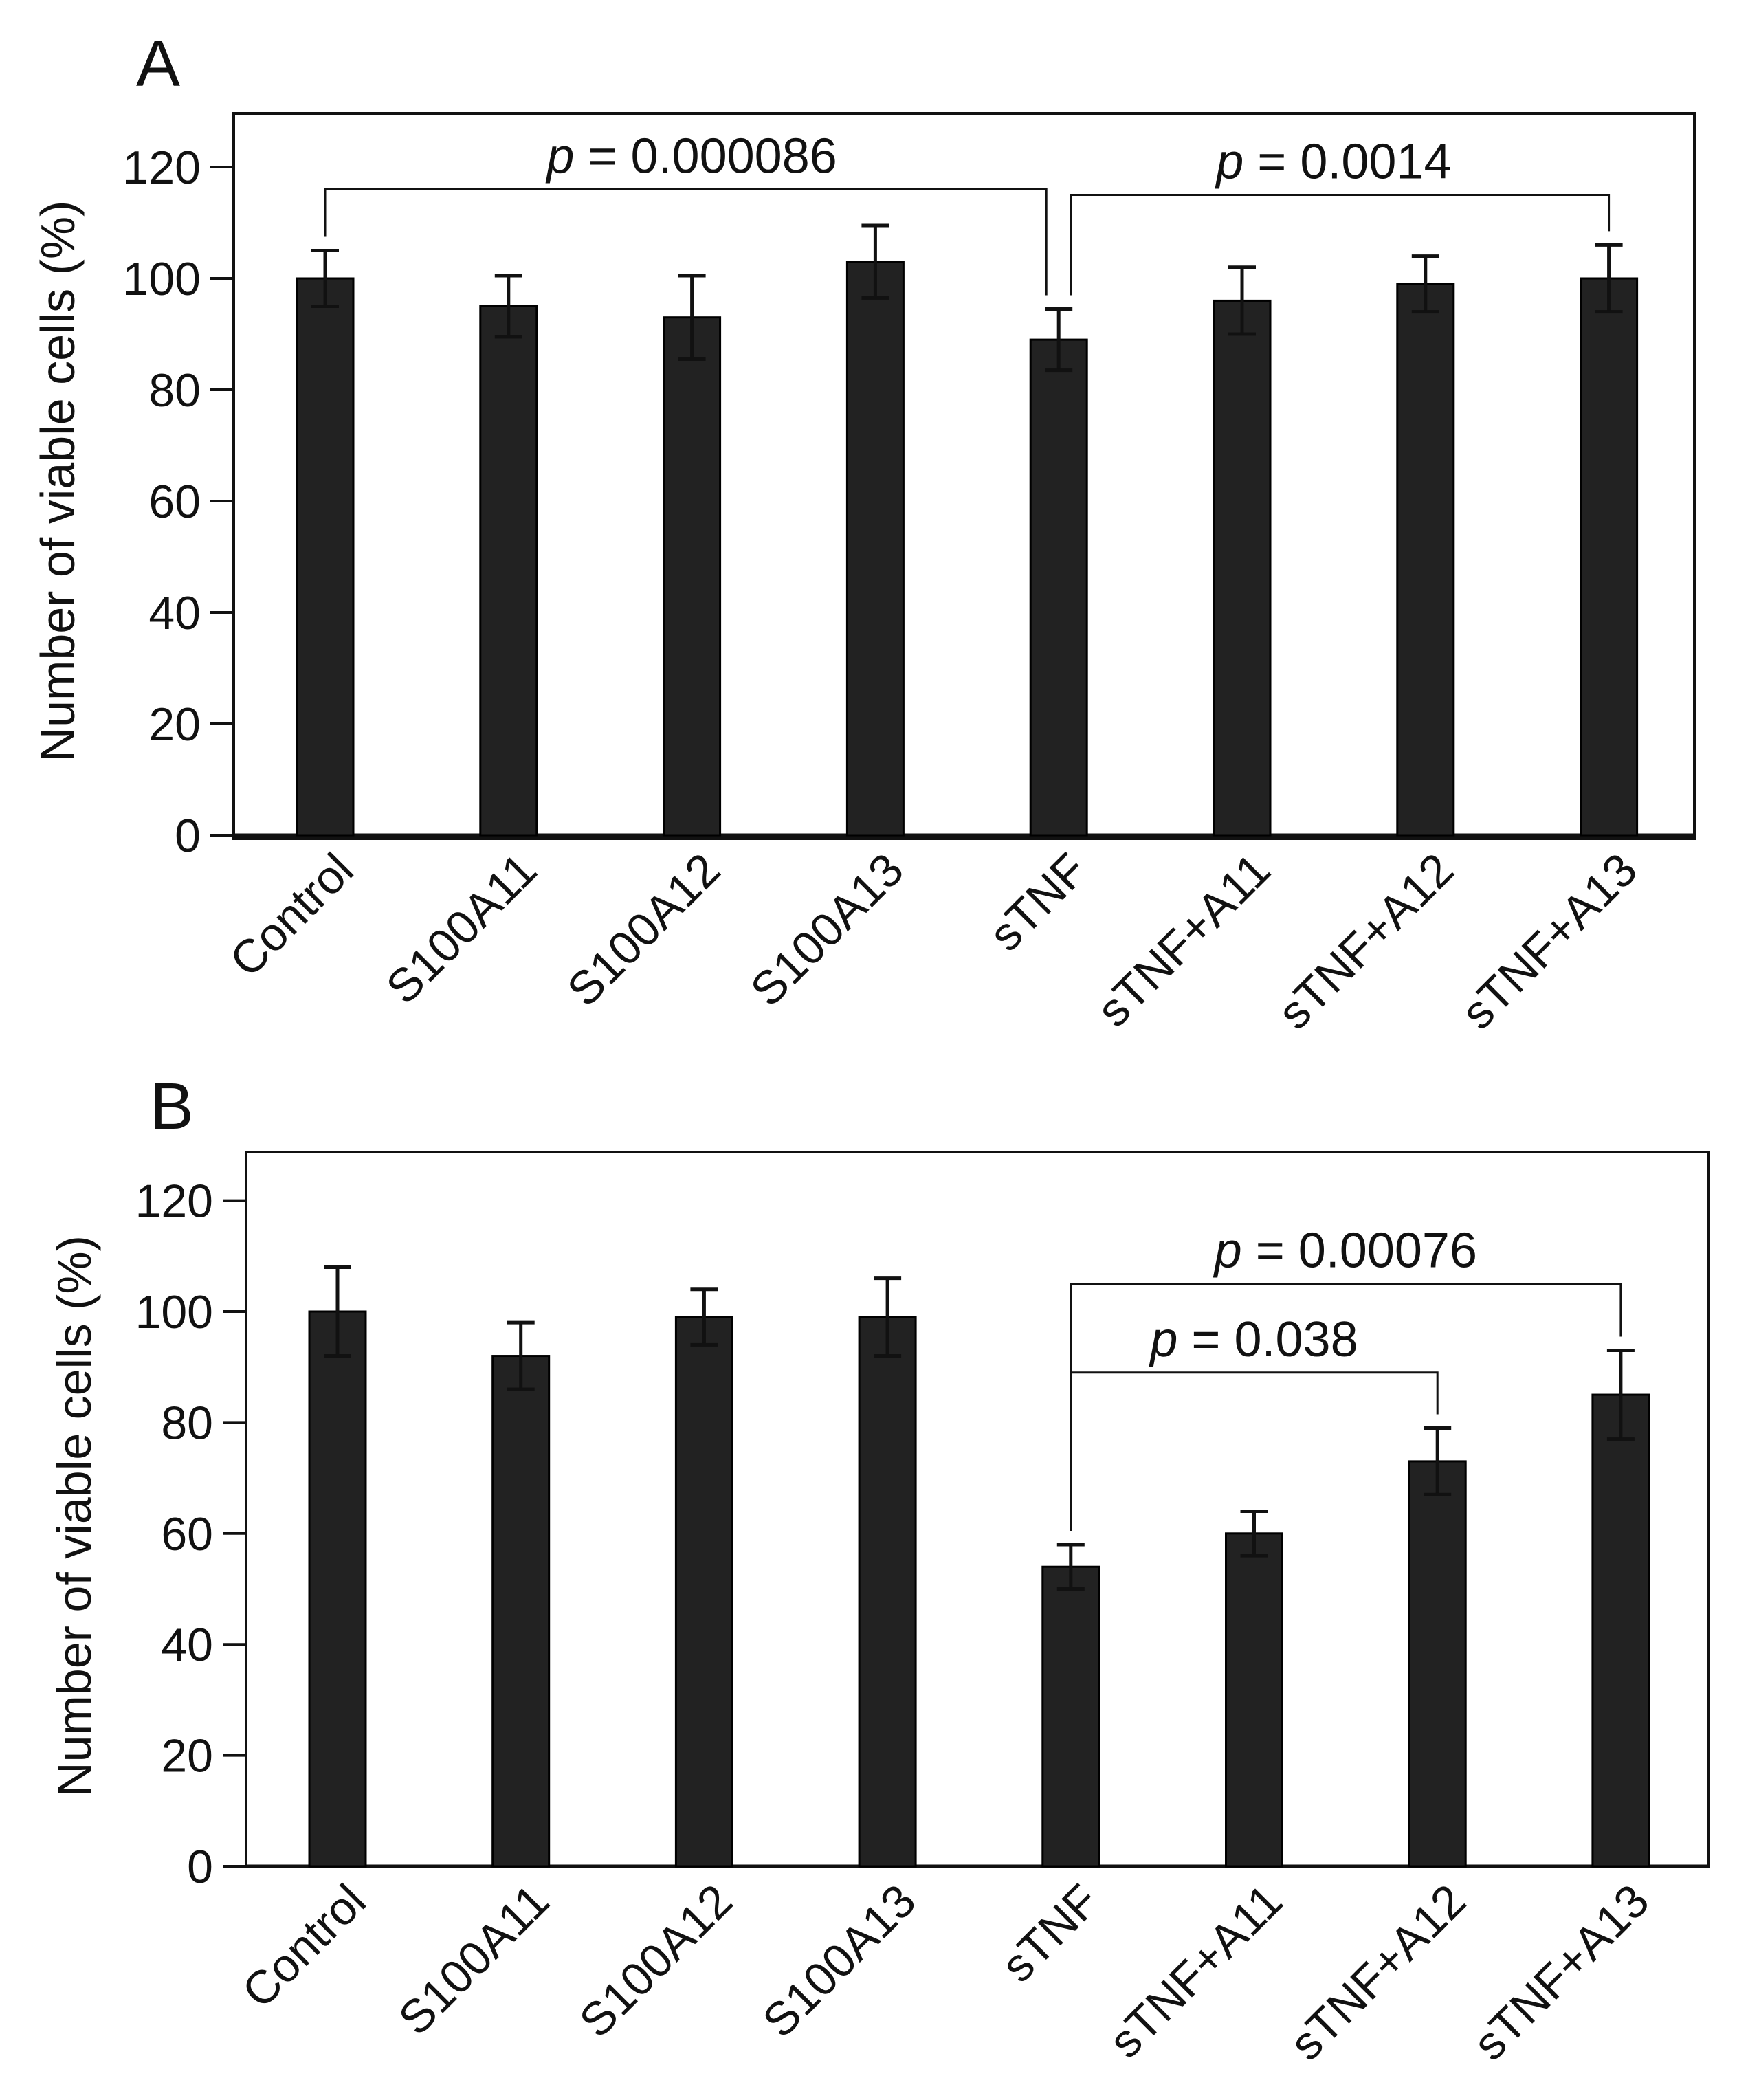 The width and height of the screenshot is (1737, 2100). What do you see at coordinates (172, 1106) in the screenshot?
I see `panel-letter: B` at bounding box center [172, 1106].